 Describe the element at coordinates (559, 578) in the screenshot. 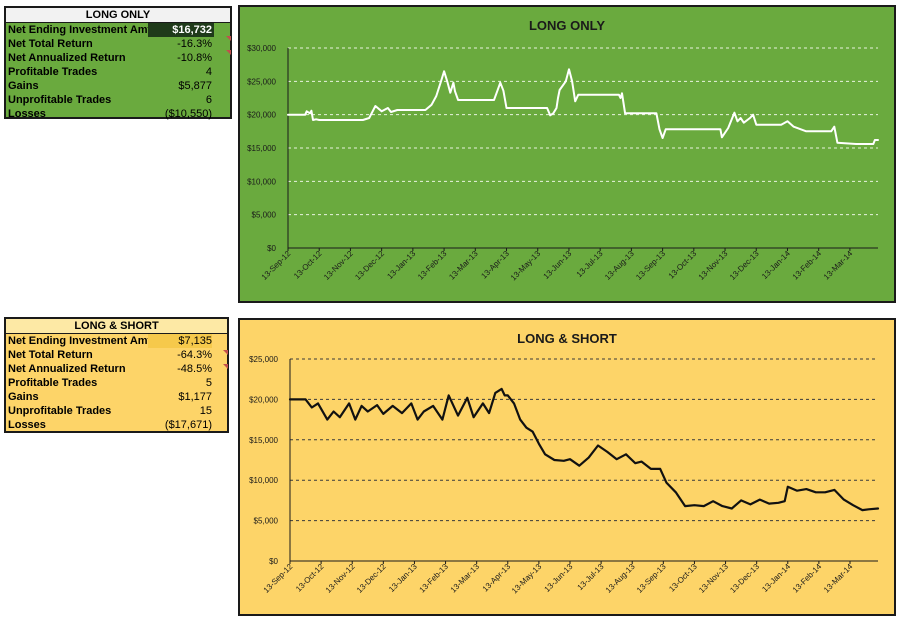

I see `x-tick-label: 13-Jun-13` at that location.